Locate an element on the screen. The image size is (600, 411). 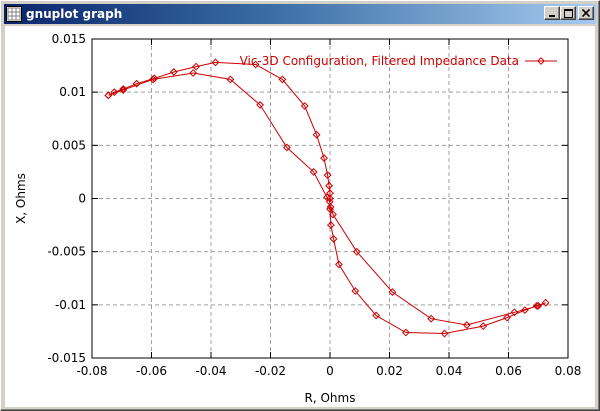
gnuplot-app-icon is located at coordinates (14, 14).